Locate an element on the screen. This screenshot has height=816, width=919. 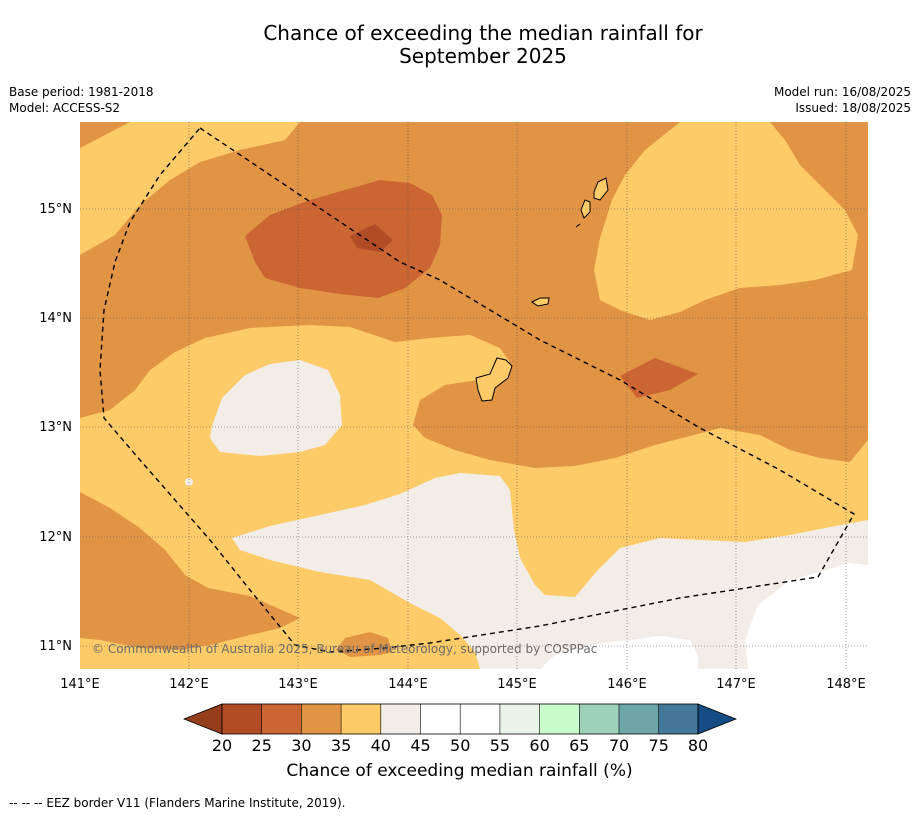
colorbar-tick-50: 50 is located at coordinates (460, 745).